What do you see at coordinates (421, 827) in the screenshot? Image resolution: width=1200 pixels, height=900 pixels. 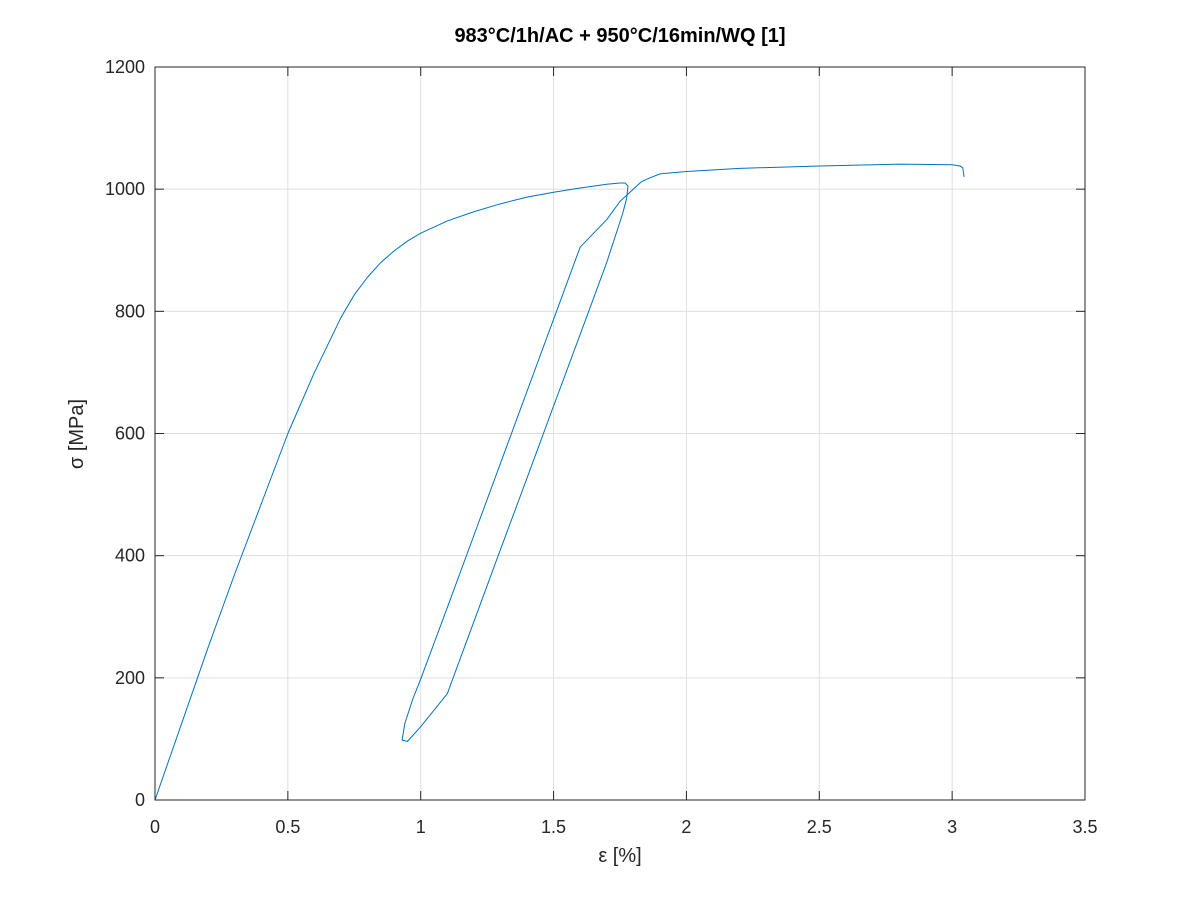 I see `x-tick-label-2: 1` at bounding box center [421, 827].